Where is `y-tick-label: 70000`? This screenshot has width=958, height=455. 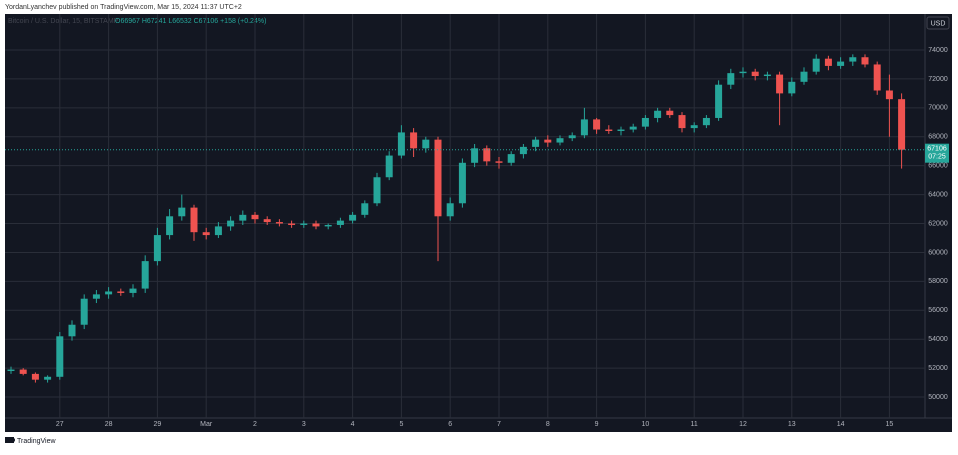
y-tick-label: 70000 is located at coordinates (938, 108).